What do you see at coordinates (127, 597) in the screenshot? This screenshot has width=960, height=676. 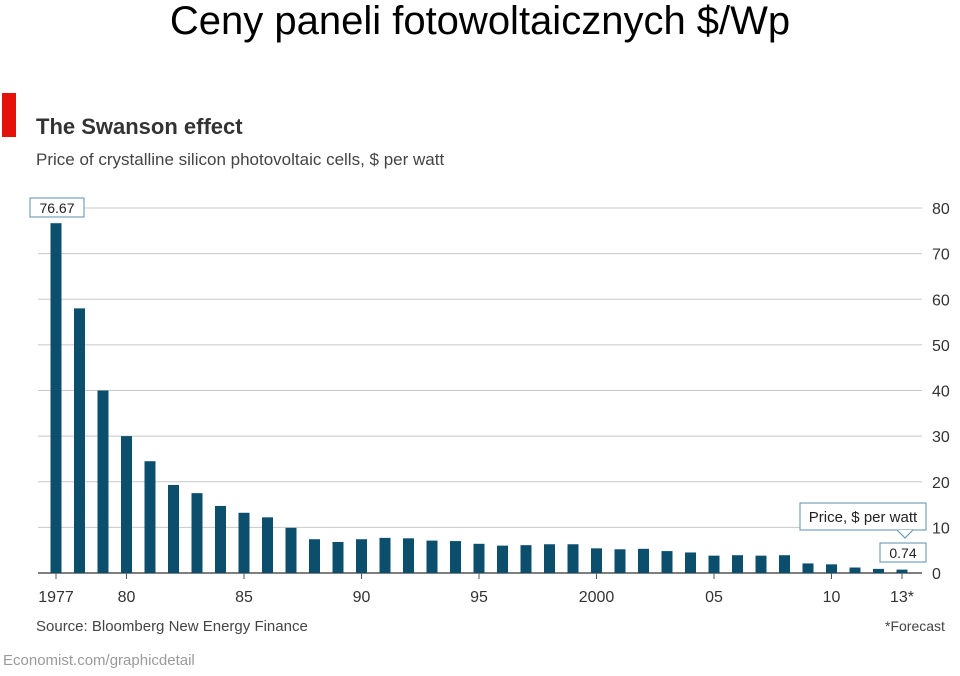 I see `x-tick-label: 80` at bounding box center [127, 597].